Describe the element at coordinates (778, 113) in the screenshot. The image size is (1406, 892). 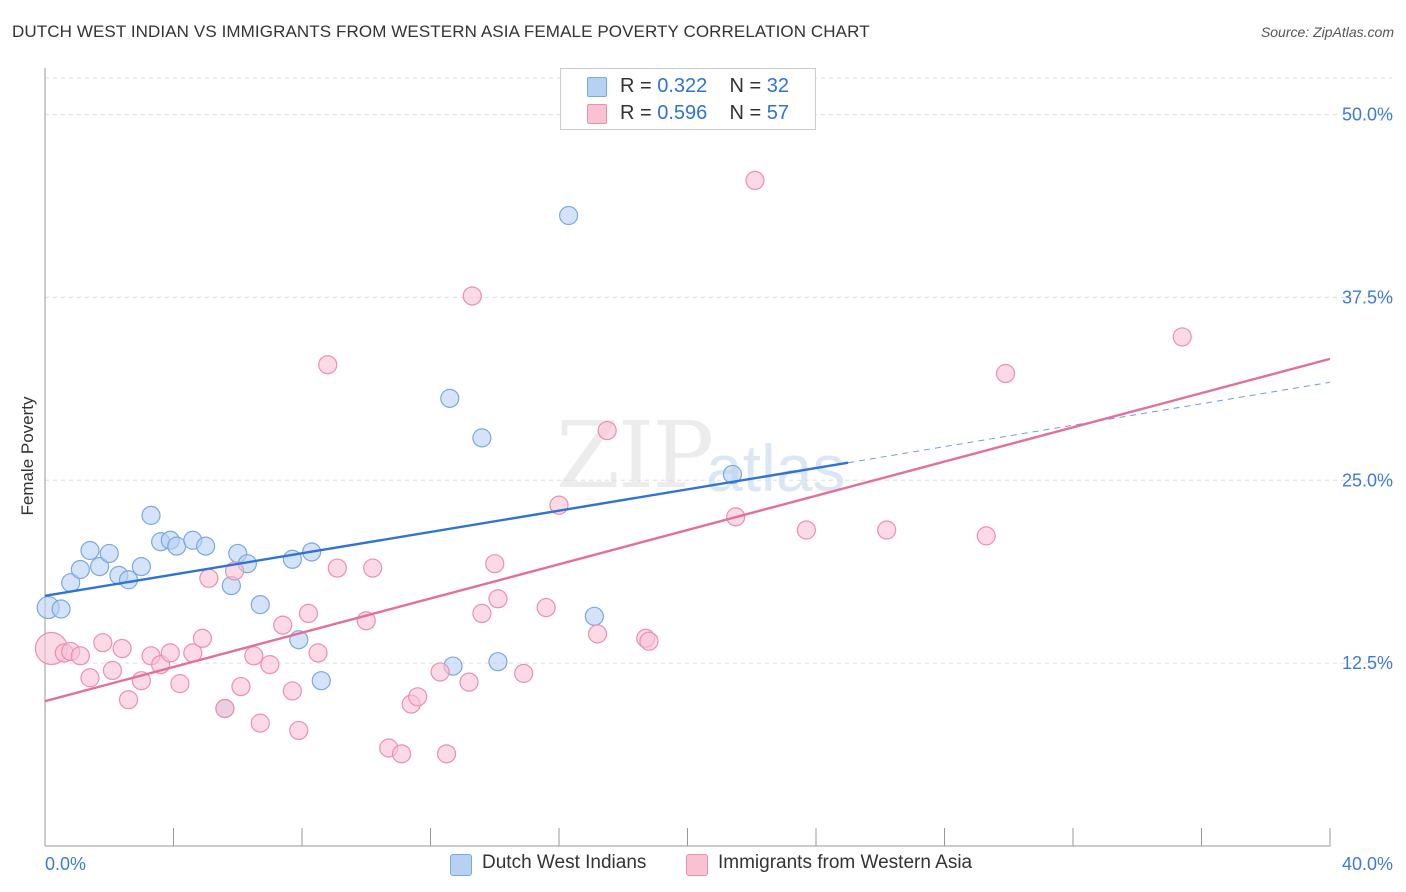
I see `n-value: 57` at that location.